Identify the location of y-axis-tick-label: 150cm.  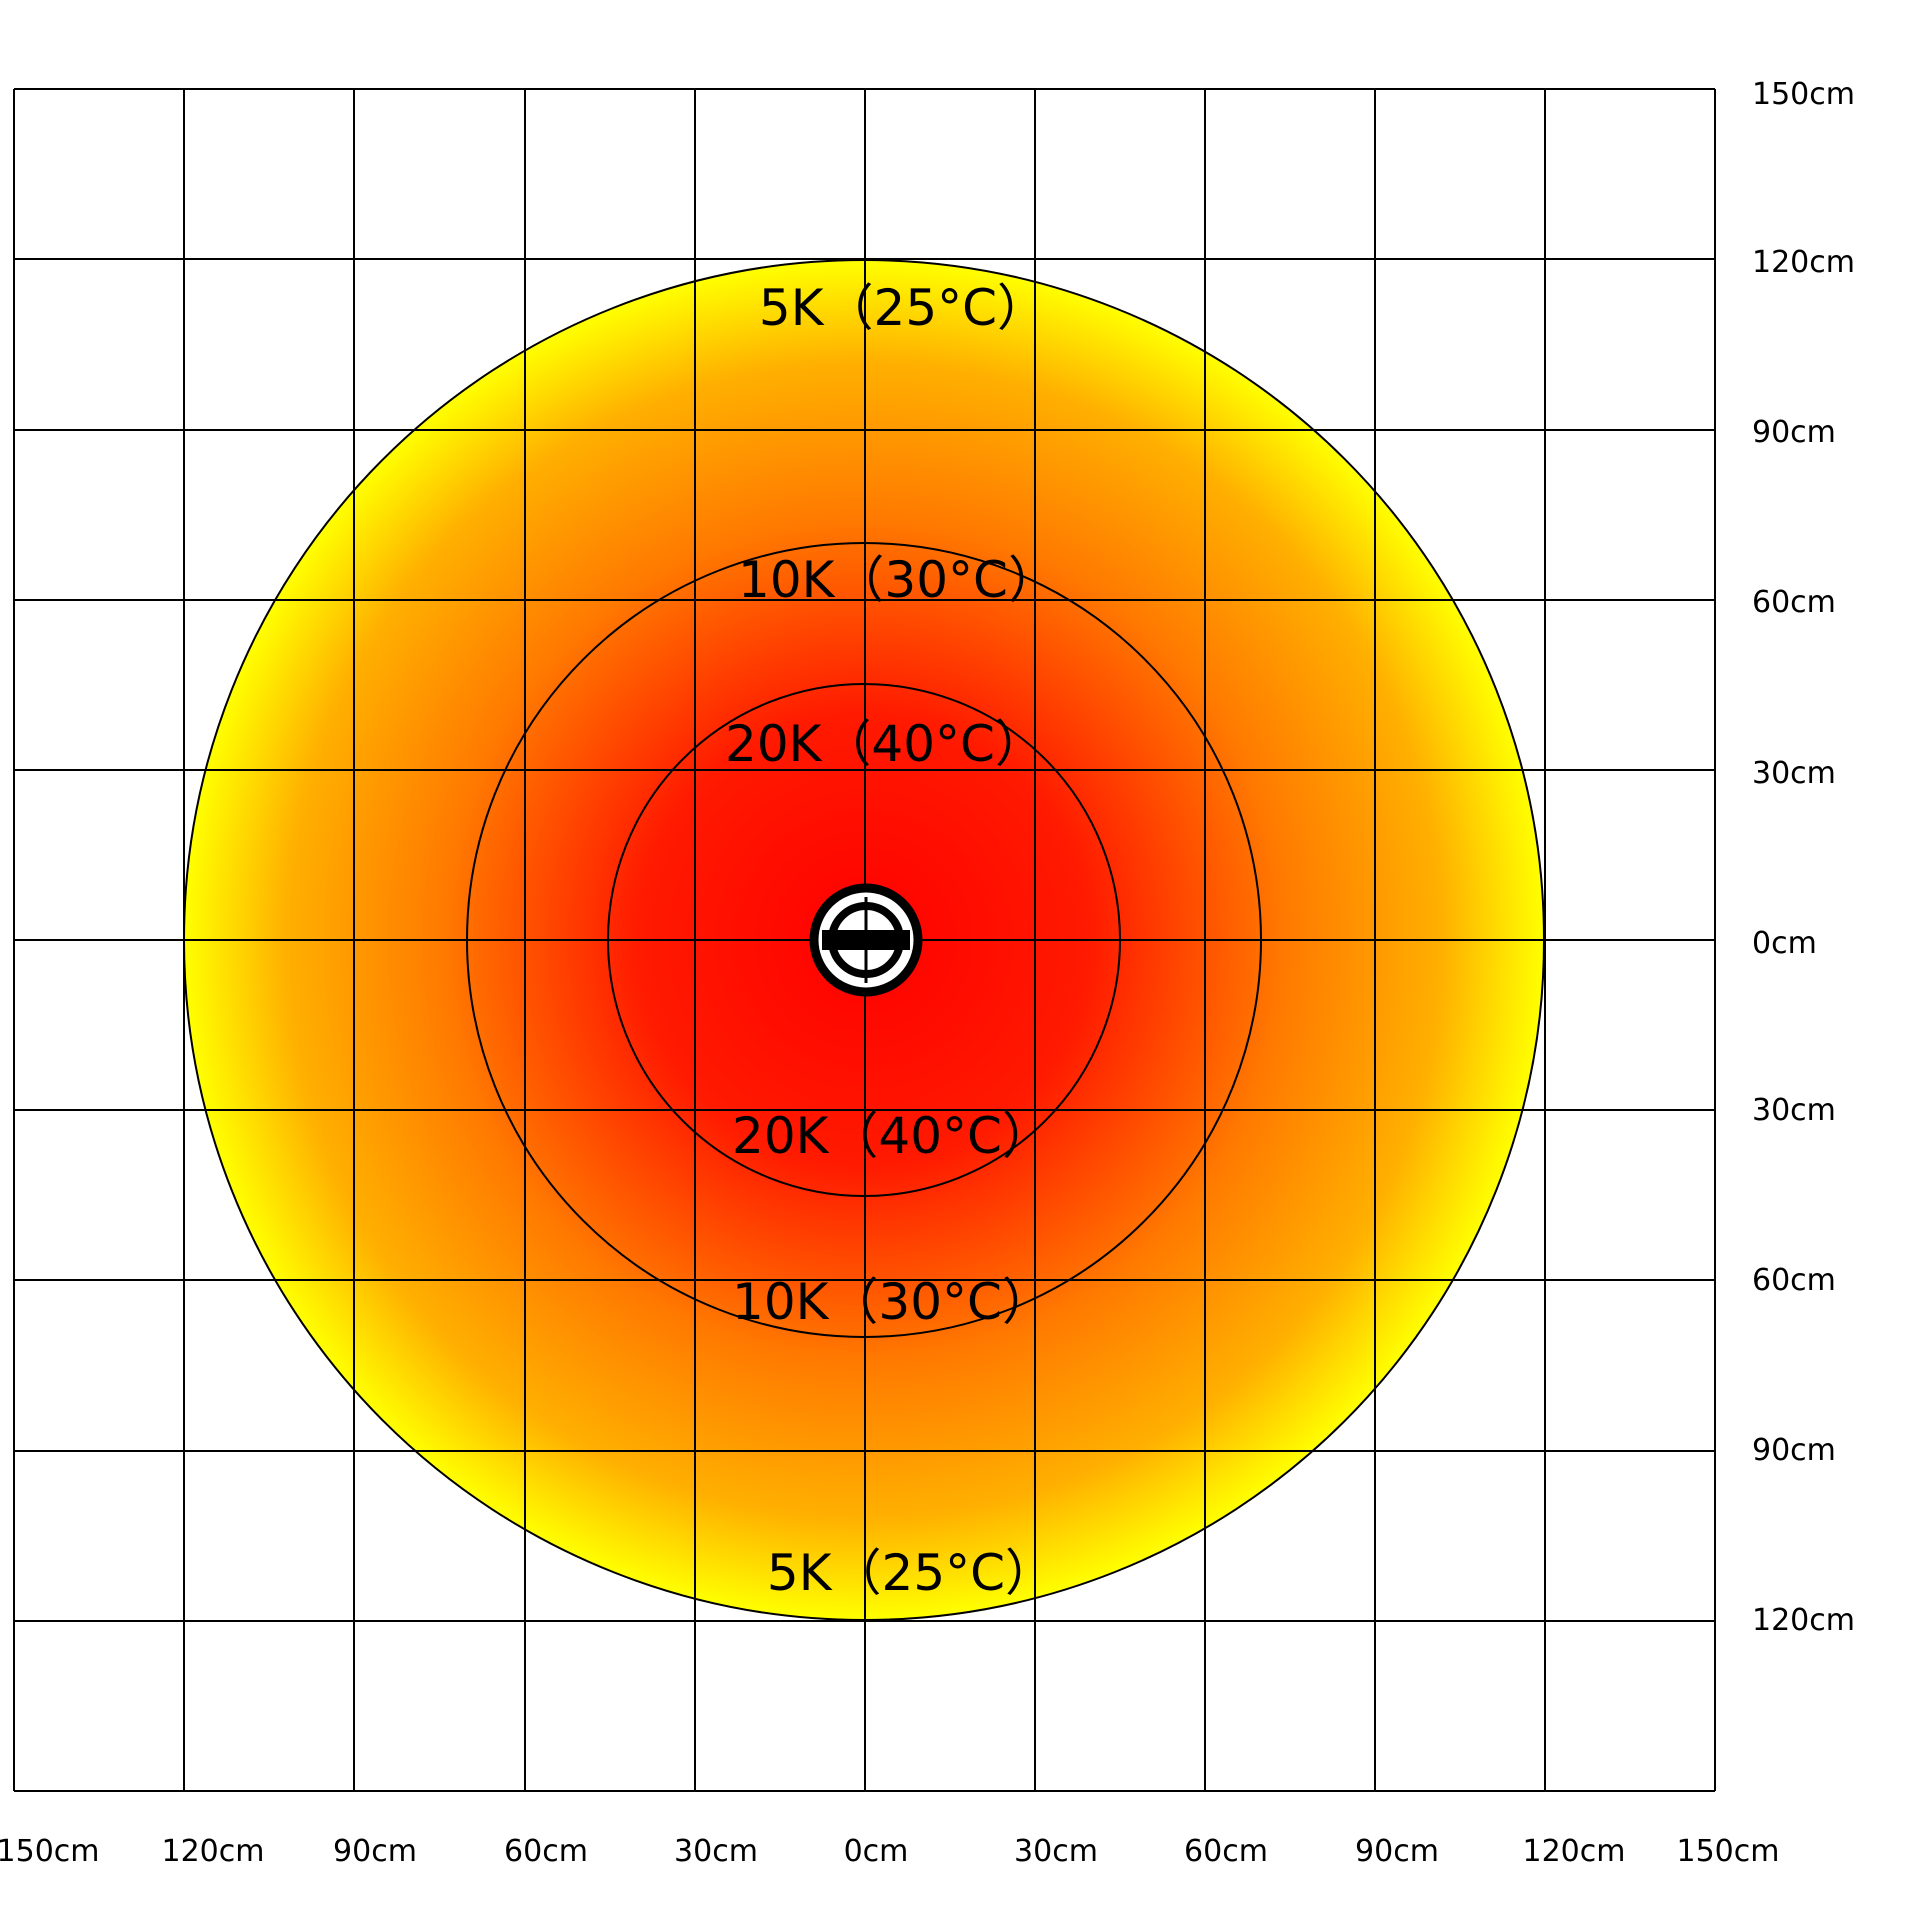
(1803, 94).